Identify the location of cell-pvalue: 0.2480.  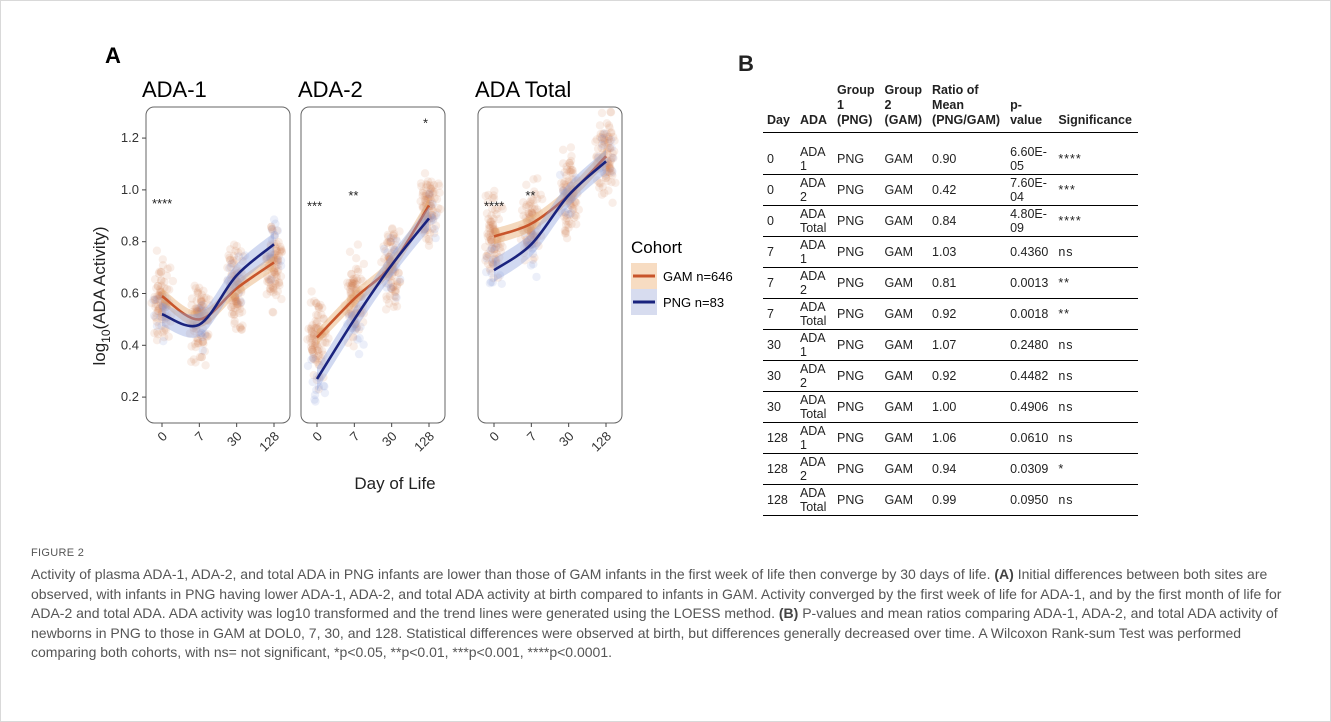
(1030, 345).